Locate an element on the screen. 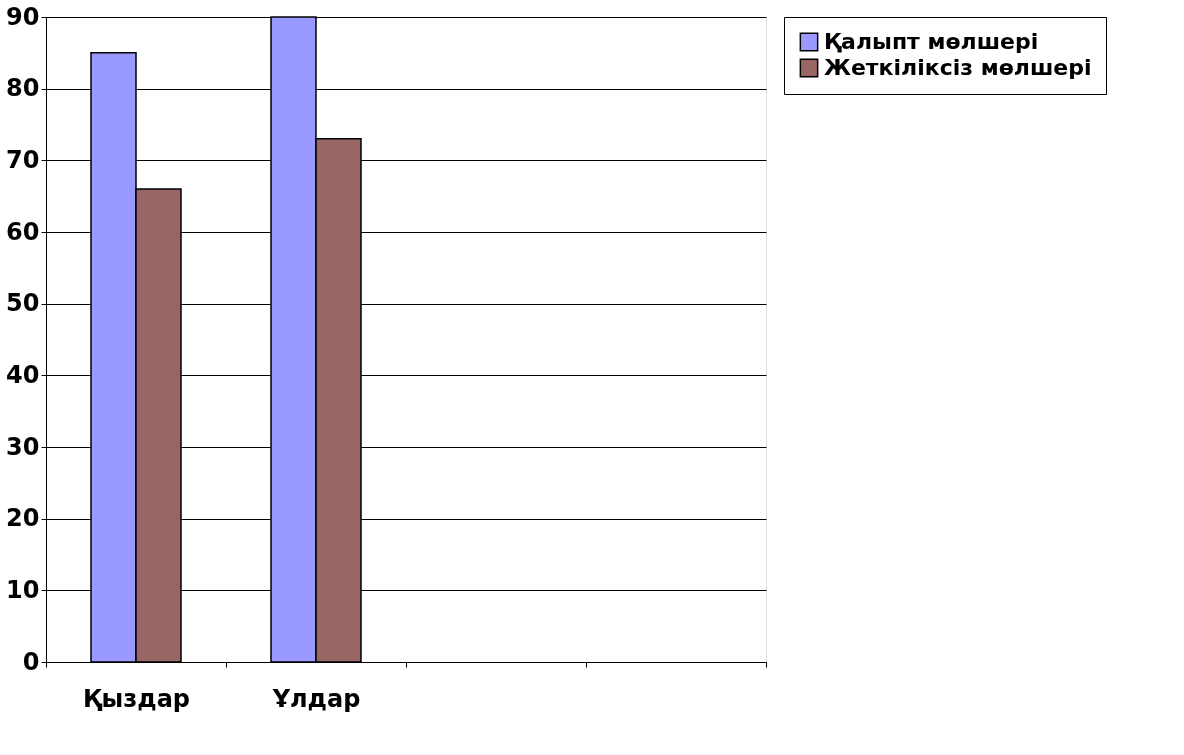  legend-label: Қалыпт мөлшері is located at coordinates (931, 41).